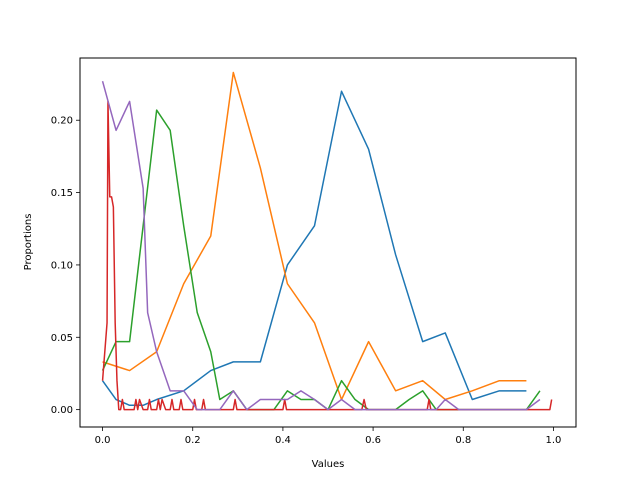  Describe the element at coordinates (103, 440) in the screenshot. I see `x-tick-label: 0.0` at that location.